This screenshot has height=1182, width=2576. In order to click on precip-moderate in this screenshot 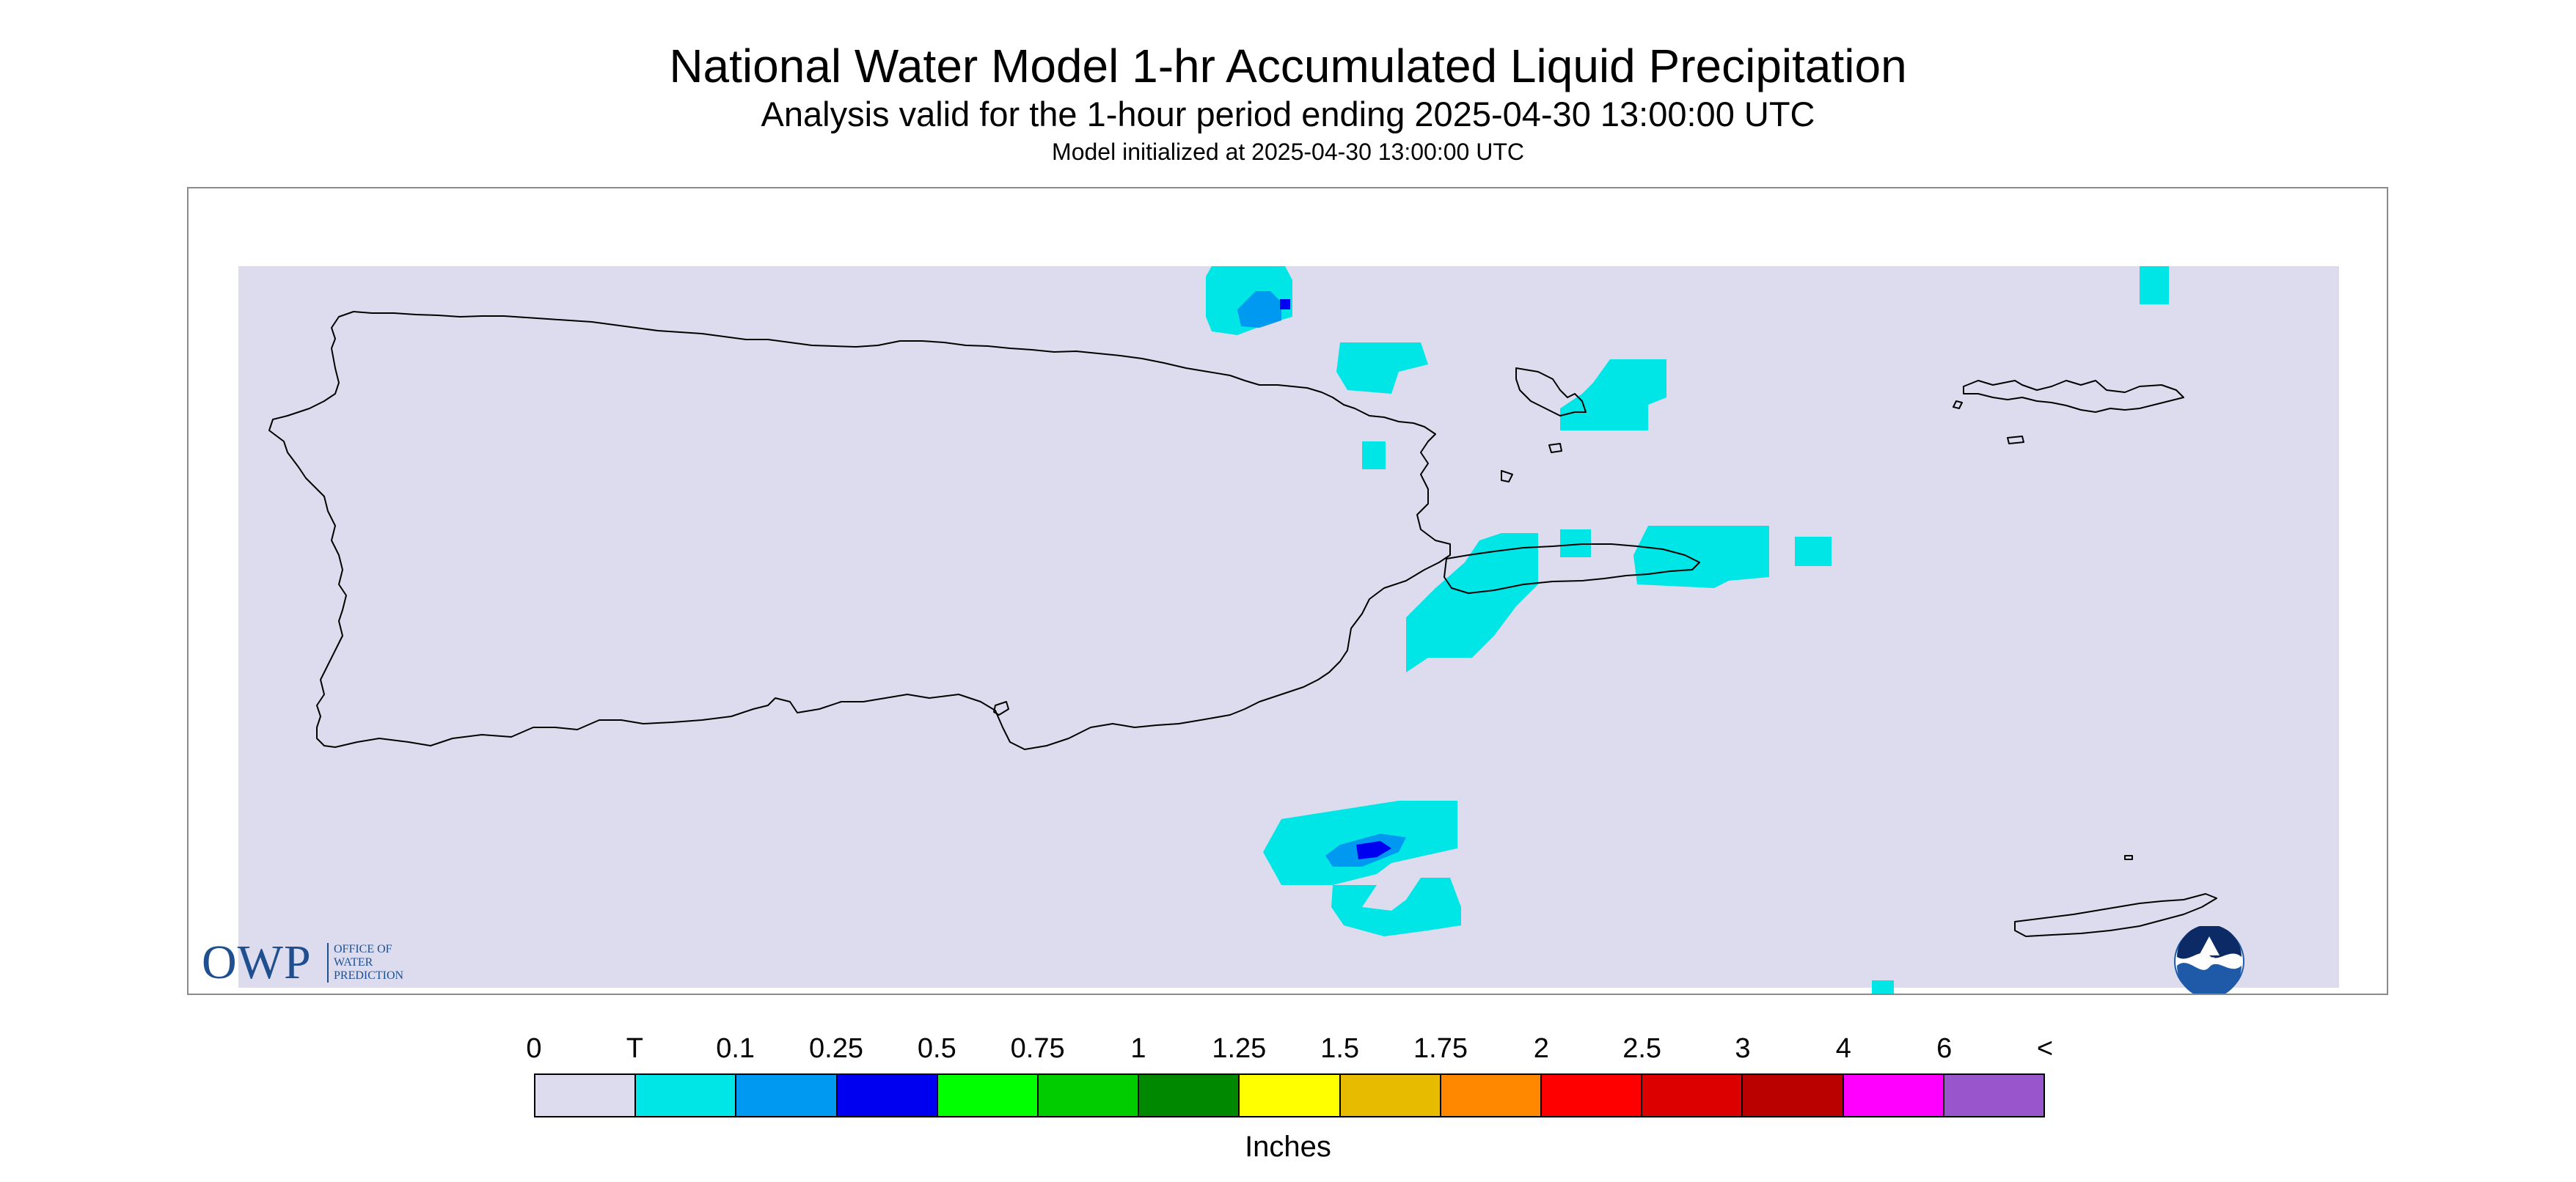, I will do `click(1336, 579)`.